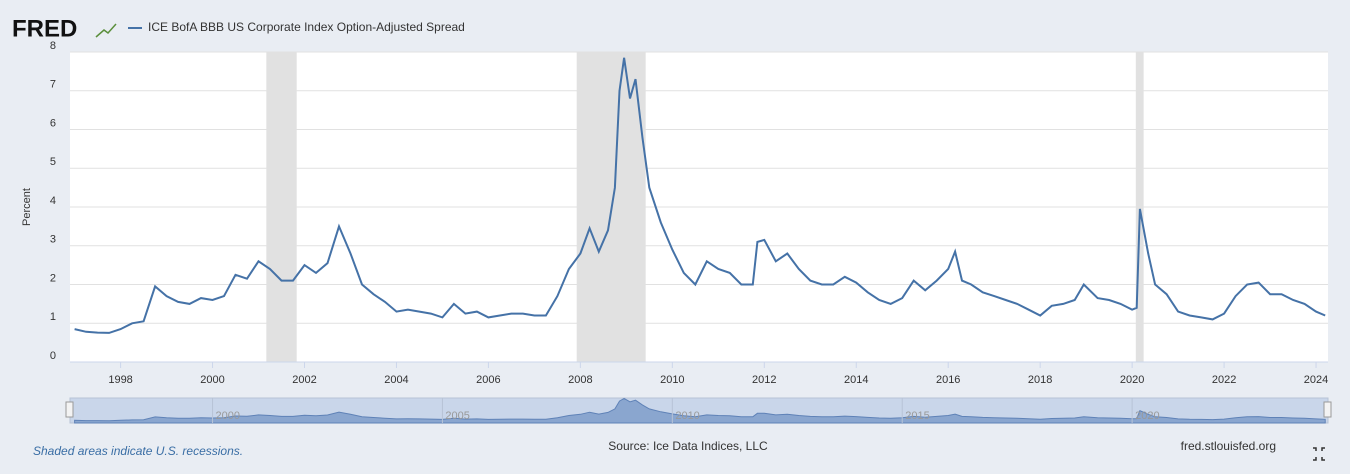 The width and height of the screenshot is (1350, 474). I want to click on y-tick-label: 3, so click(53, 240).